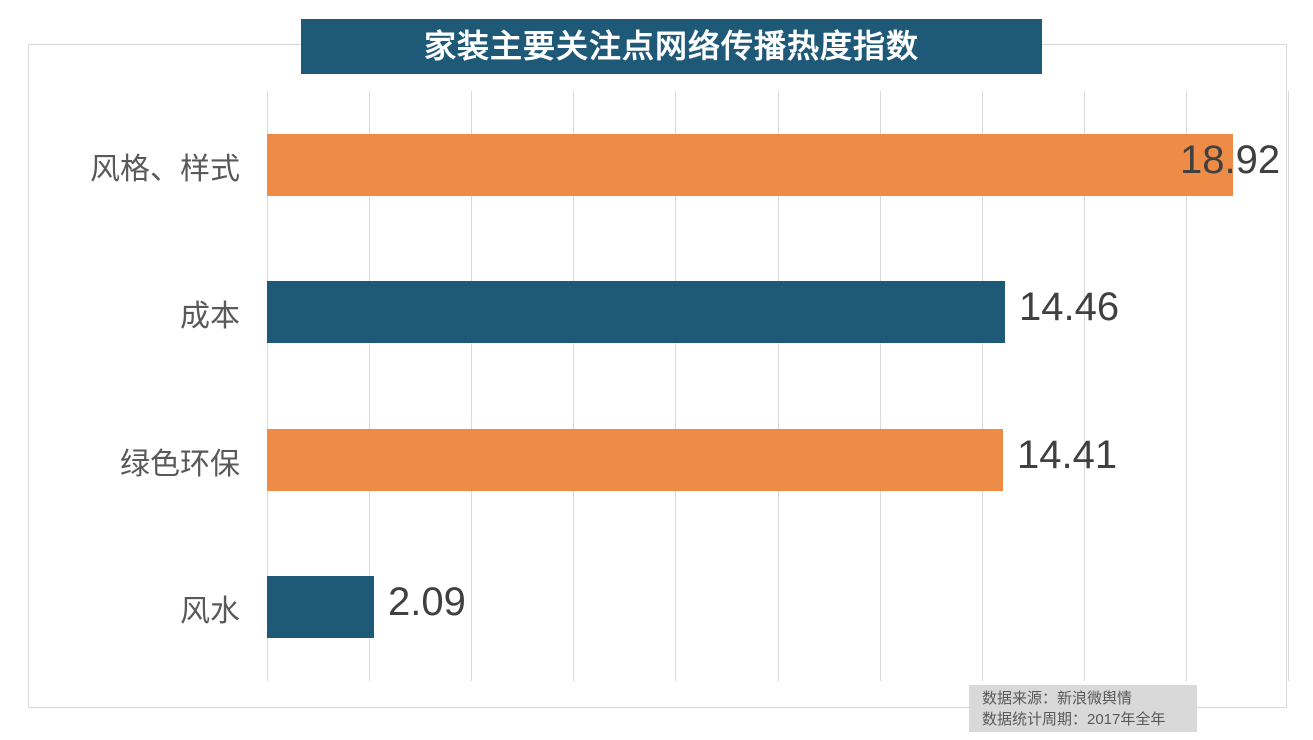 The width and height of the screenshot is (1313, 740). I want to click on source-note: 数据来源：新浪微舆情 数据统计周期：2017年全年, so click(1083, 708).